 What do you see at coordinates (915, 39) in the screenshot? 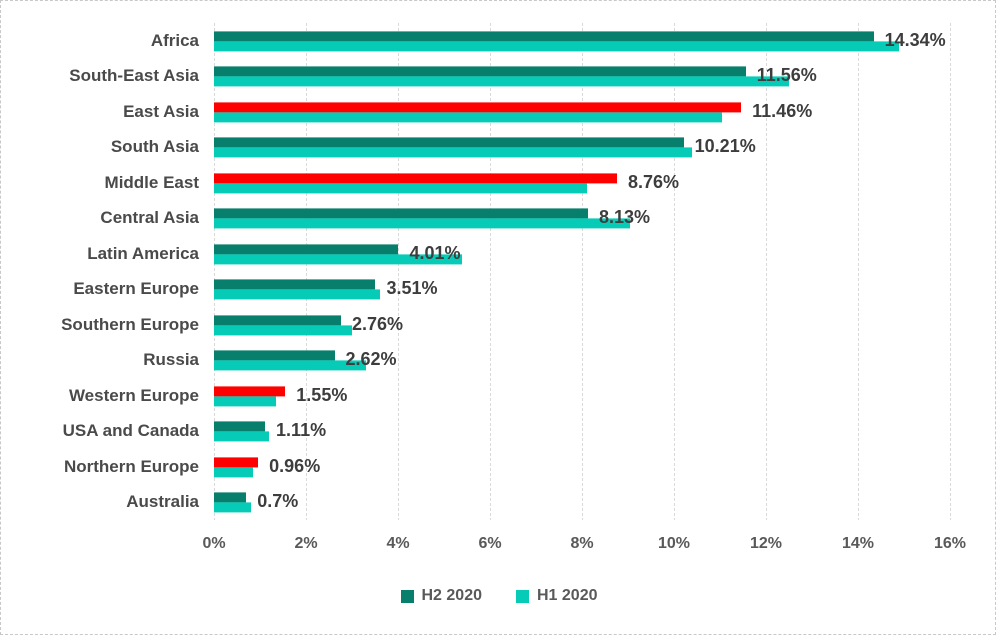
I see `data-label: 14.34%` at bounding box center [915, 39].